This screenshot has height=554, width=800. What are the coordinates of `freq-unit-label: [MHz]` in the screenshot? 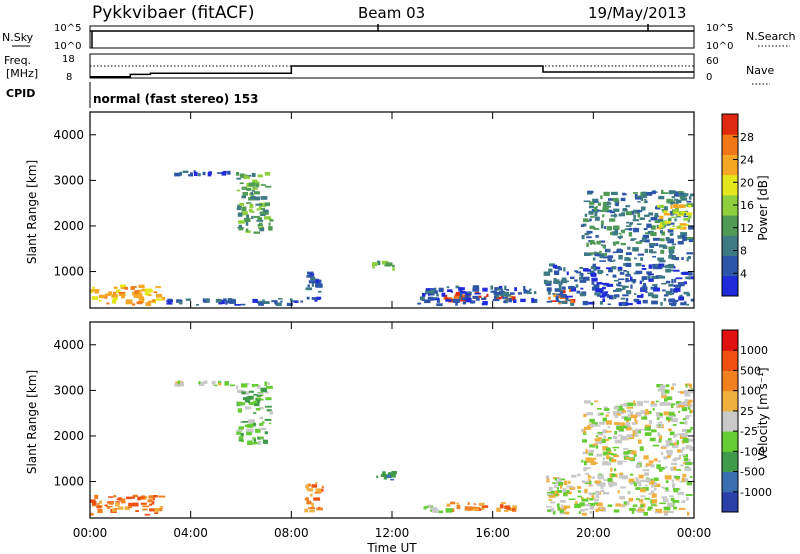 It's located at (22, 73).